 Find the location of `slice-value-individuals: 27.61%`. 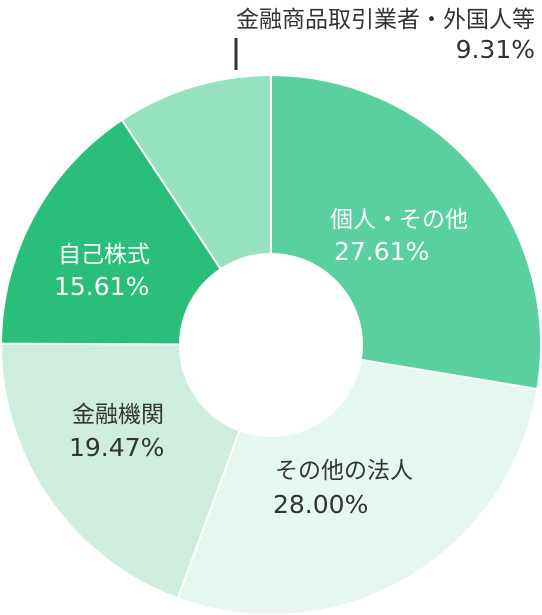

slice-value-individuals: 27.61% is located at coordinates (381, 251).